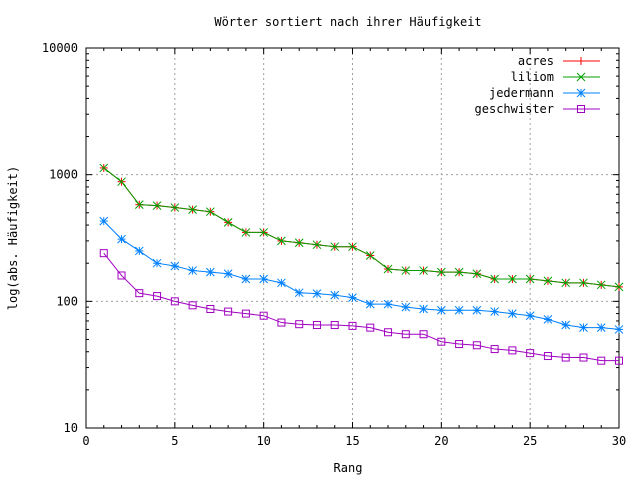 The height and width of the screenshot is (484, 640). I want to click on legend-label-acres: acres, so click(536, 61).